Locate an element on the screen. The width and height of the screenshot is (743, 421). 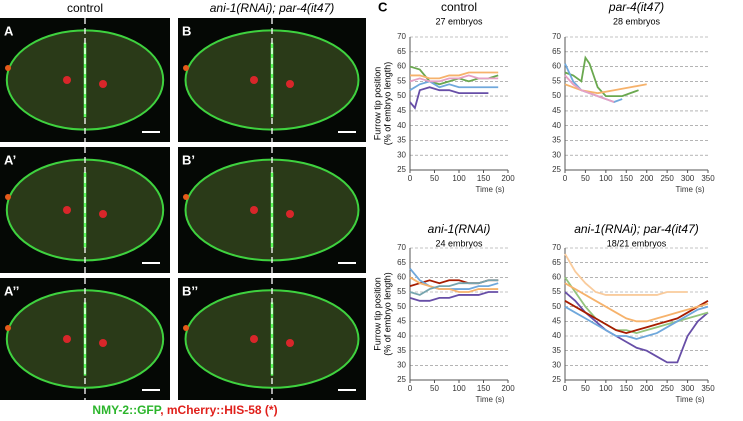
x-tick-label: 250 is located at coordinates (667, 388).